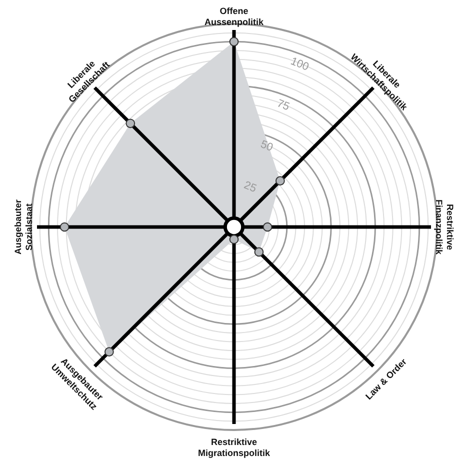 This screenshot has width=471, height=473. I want to click on spoke-label: Restriktive Finanzpolitik, so click(444, 228).